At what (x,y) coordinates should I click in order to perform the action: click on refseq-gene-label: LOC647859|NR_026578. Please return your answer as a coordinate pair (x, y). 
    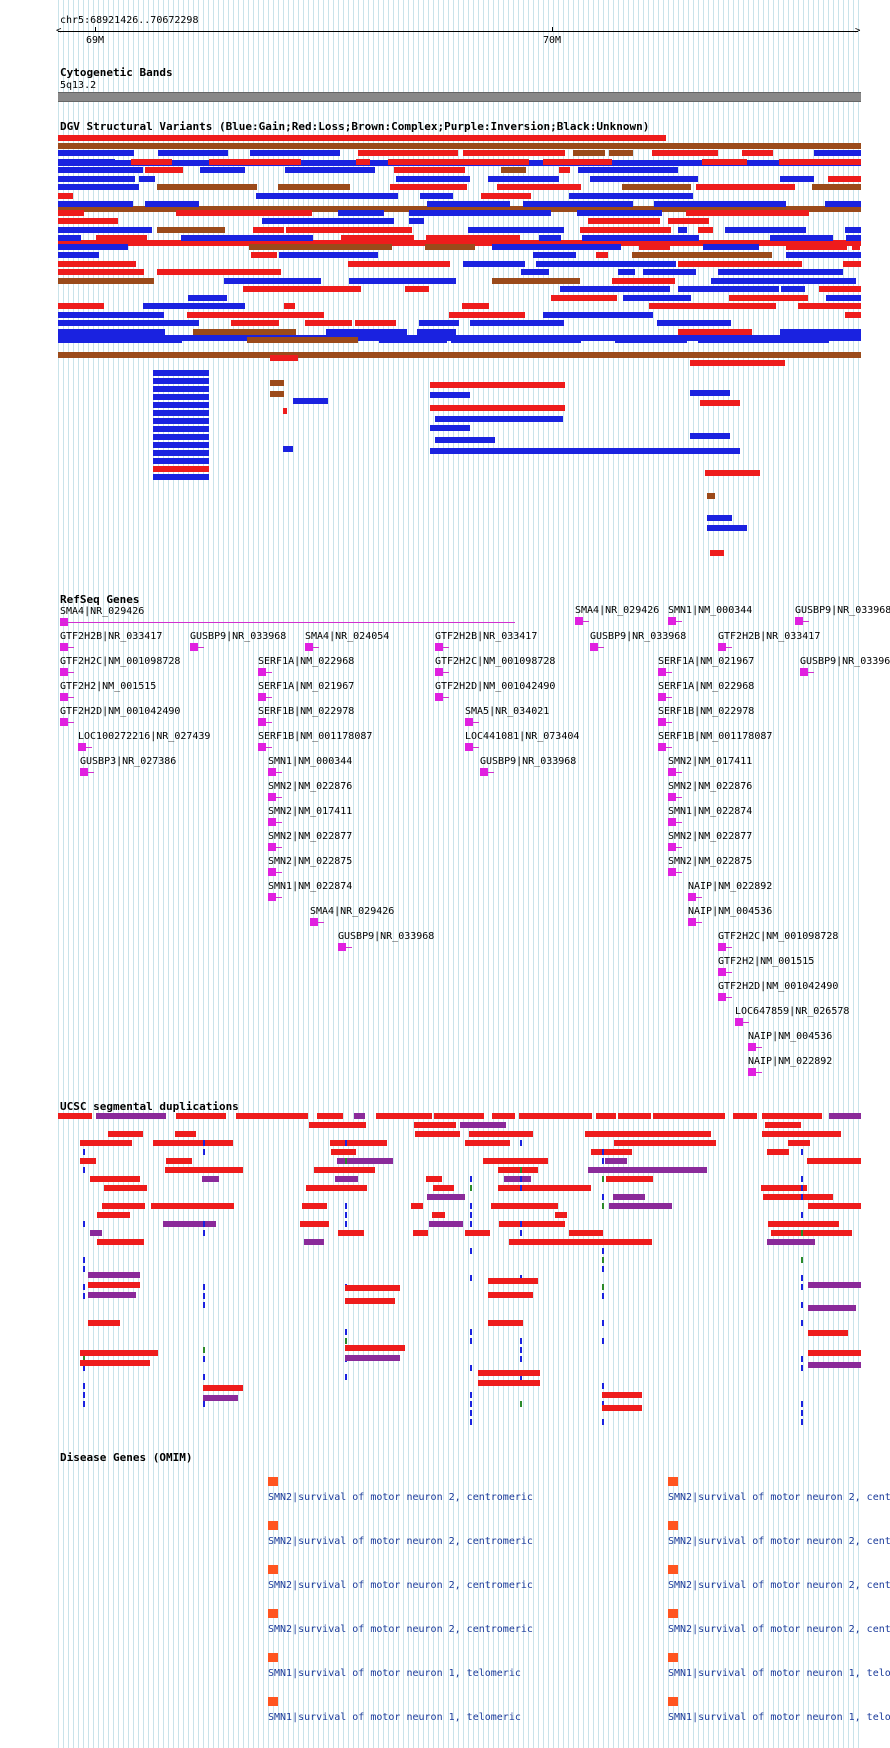
    Looking at the image, I should click on (792, 1011).